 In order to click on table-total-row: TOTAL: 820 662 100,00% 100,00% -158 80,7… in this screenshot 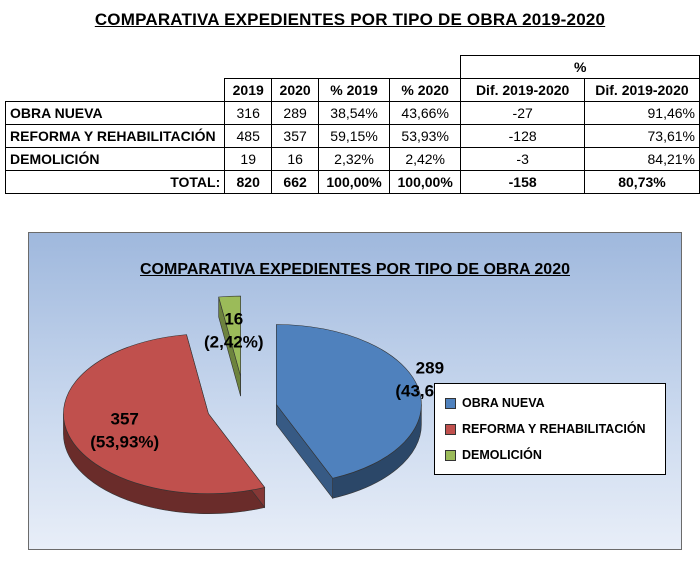, I will do `click(352, 182)`.